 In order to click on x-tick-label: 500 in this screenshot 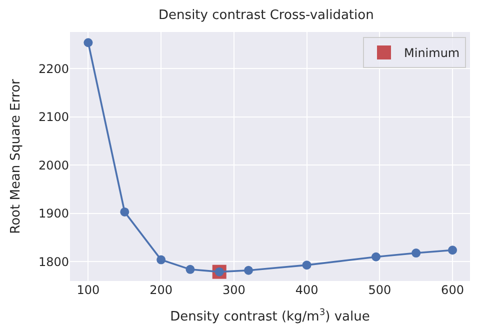, I will do `click(380, 290)`.